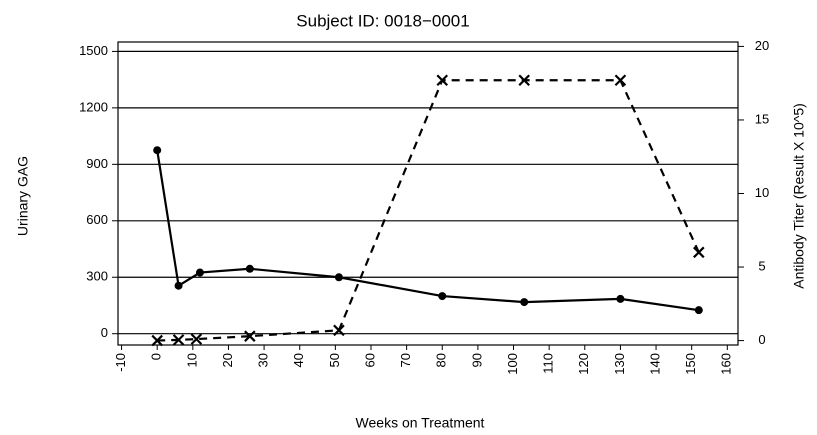 The width and height of the screenshot is (817, 435). What do you see at coordinates (97, 276) in the screenshot?
I see `y-tick-label: 300` at bounding box center [97, 276].